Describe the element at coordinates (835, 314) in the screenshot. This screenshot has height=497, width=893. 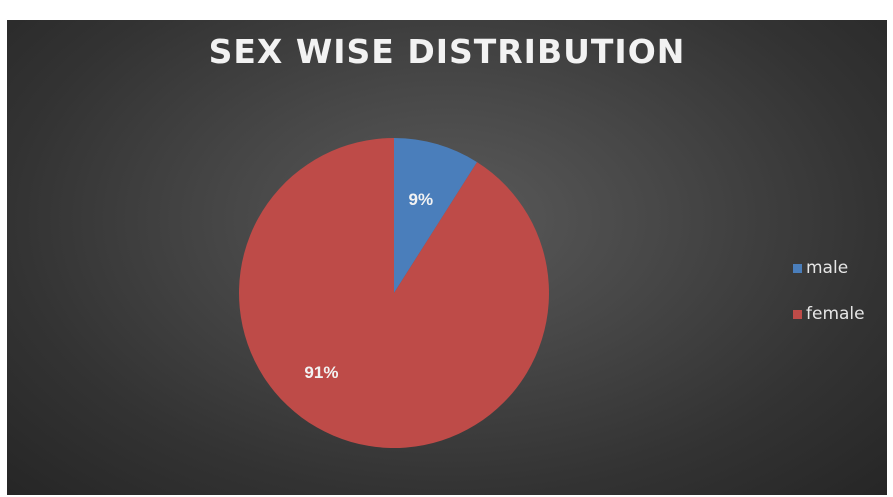
I see `legend-label-female: female` at that location.